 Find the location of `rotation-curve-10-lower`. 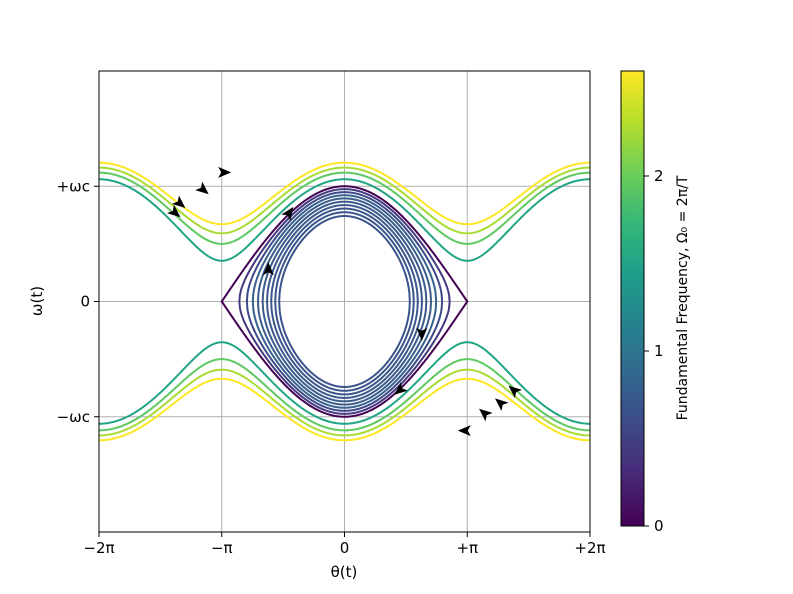

rotation-curve-10-lower is located at coordinates (344, 383).